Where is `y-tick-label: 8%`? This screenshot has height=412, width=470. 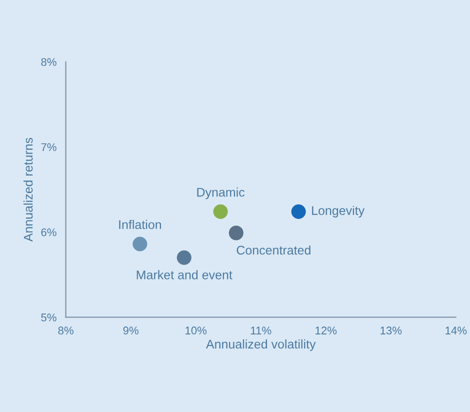 y-tick-label: 8% is located at coordinates (48, 62).